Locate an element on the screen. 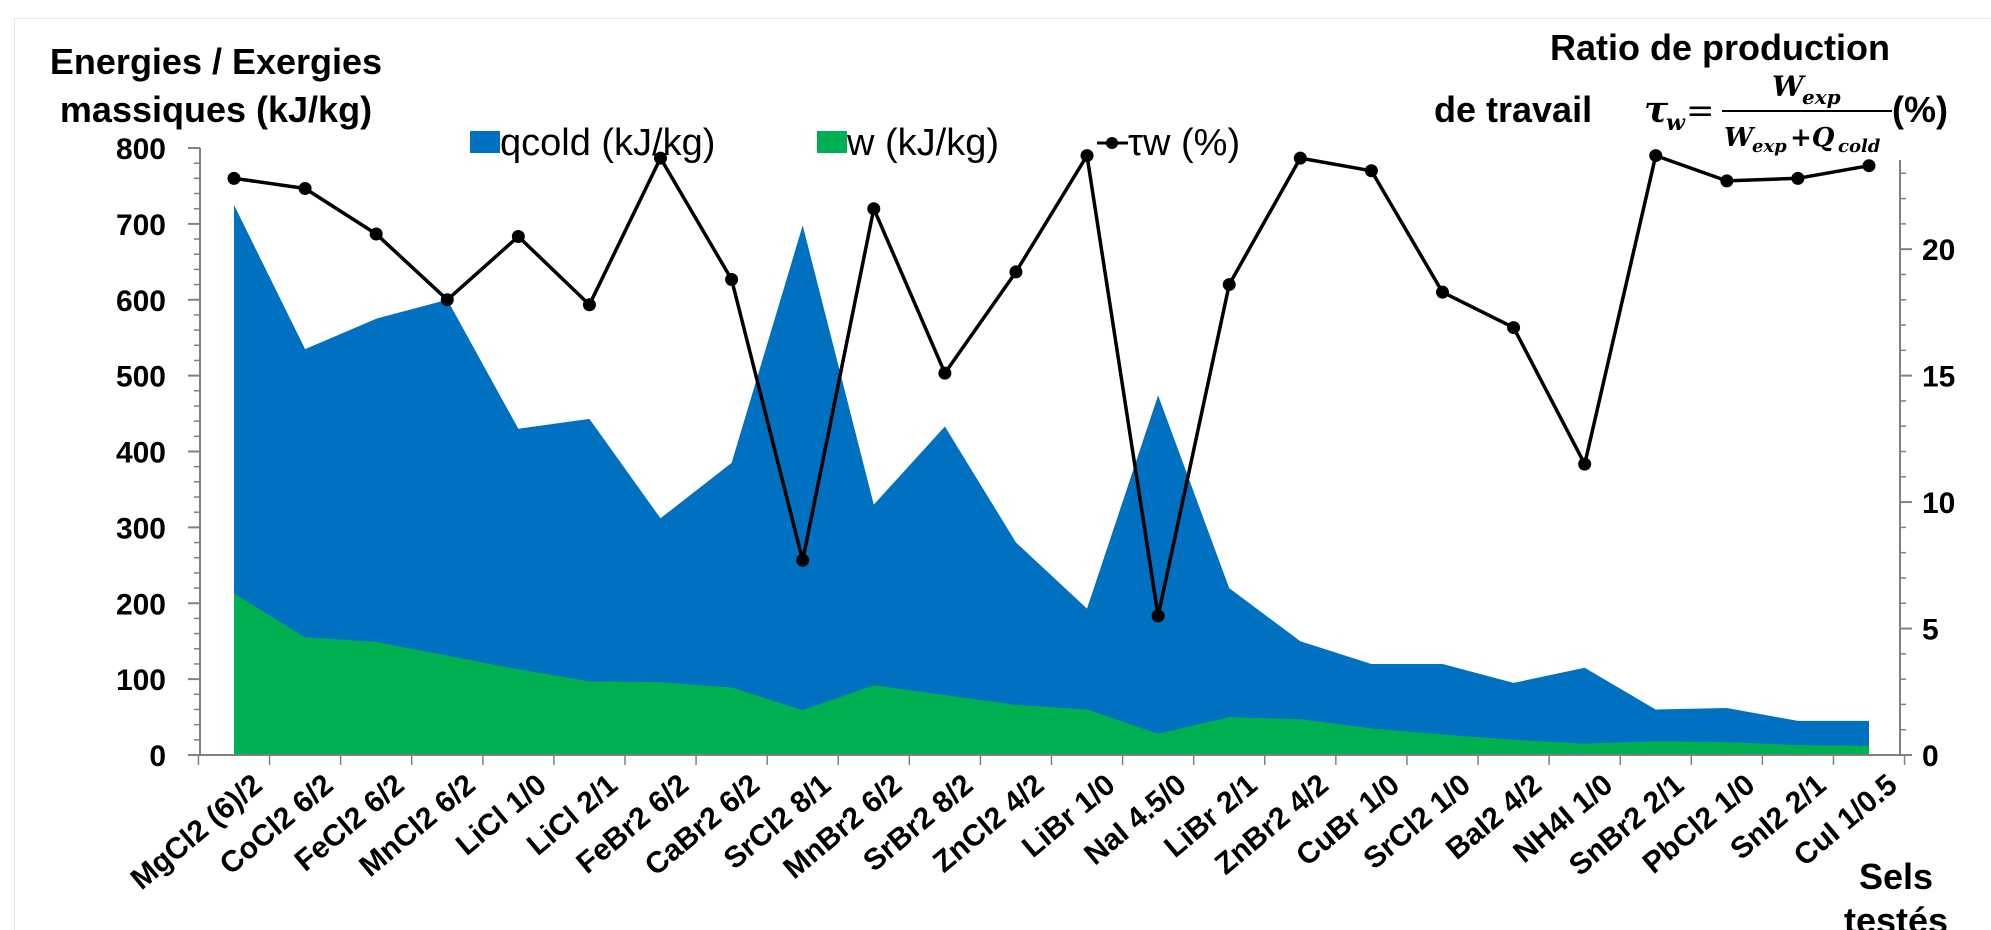  legend-marker-tauw is located at coordinates (1112, 143).